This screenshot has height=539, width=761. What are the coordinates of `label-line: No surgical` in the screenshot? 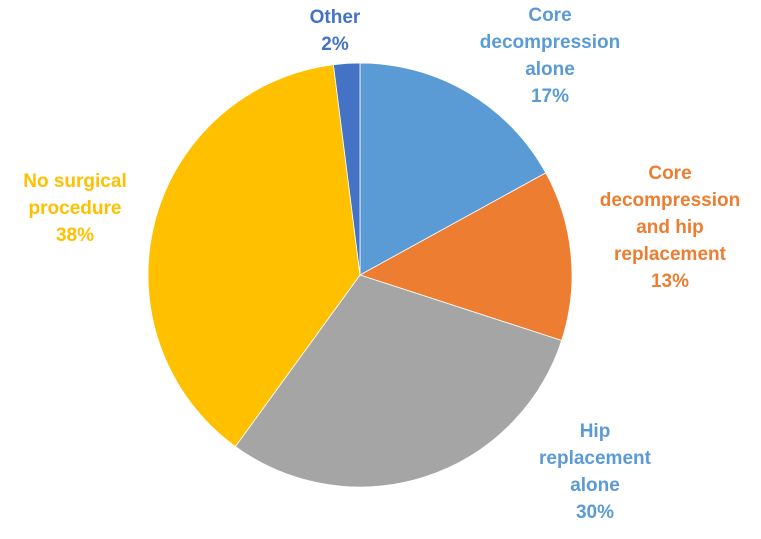 It's located at (75, 181).